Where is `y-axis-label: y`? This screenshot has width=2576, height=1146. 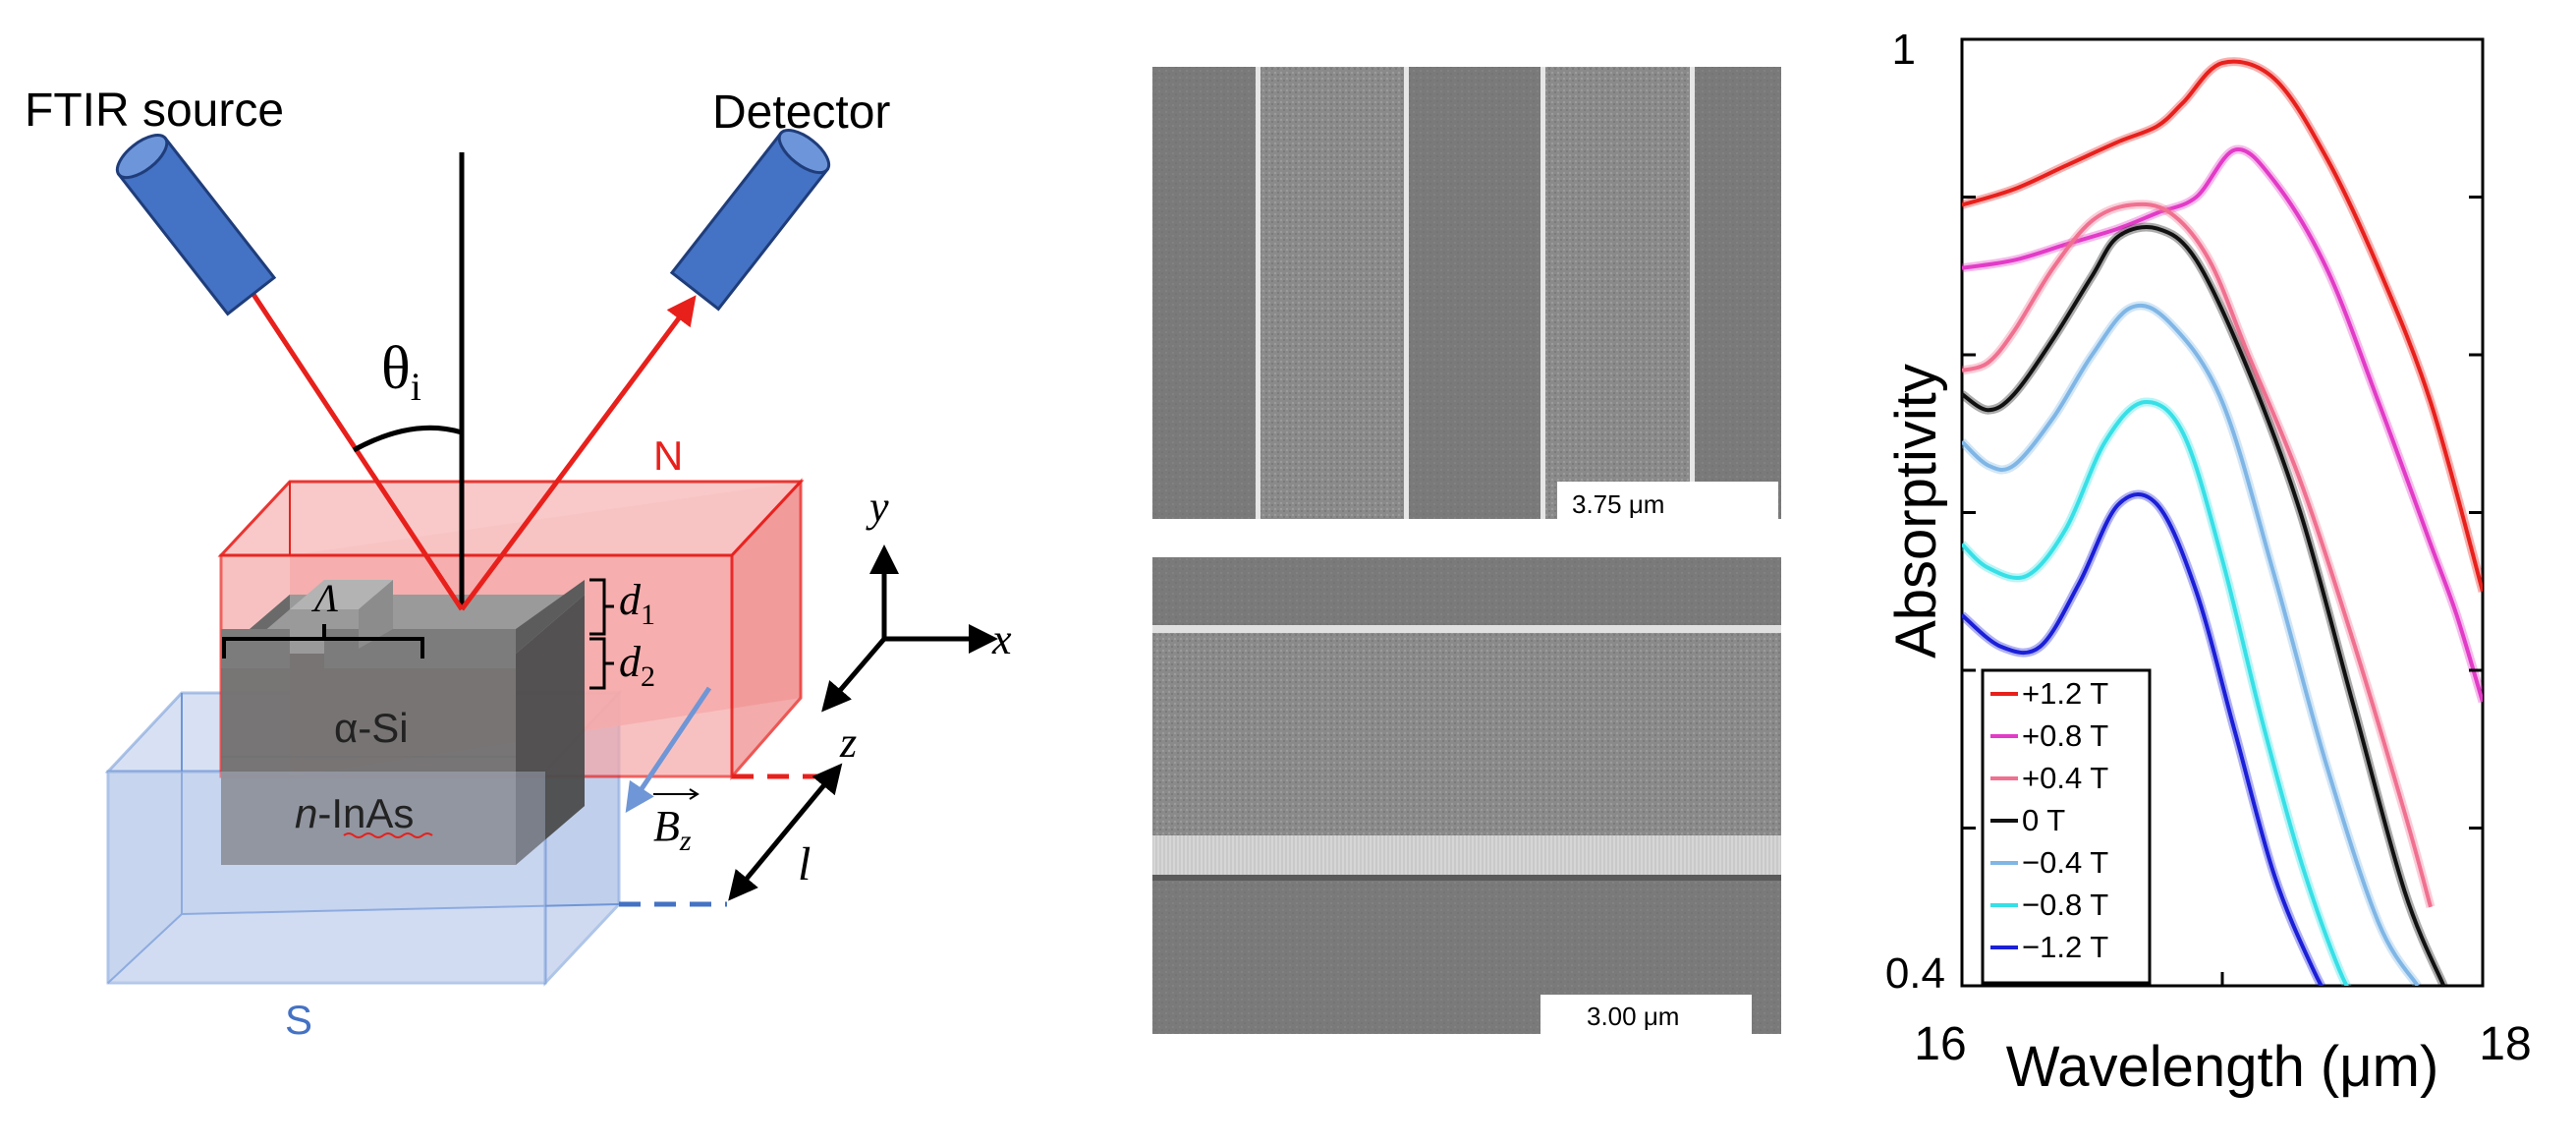
y-axis-label: y is located at coordinates (877, 507).